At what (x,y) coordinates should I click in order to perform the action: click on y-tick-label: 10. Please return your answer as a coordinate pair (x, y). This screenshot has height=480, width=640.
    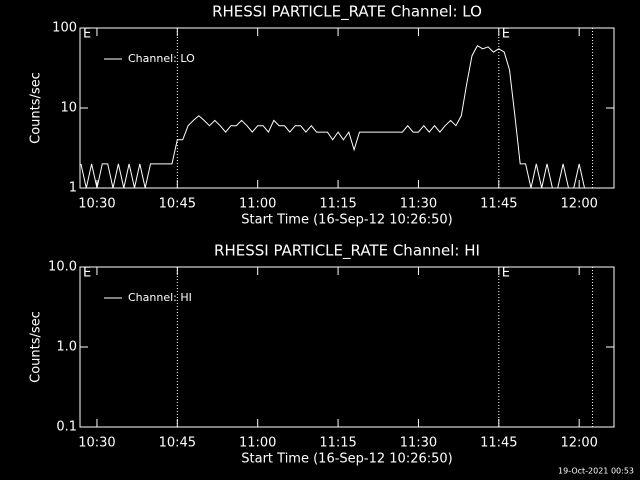
    Looking at the image, I should click on (68, 108).